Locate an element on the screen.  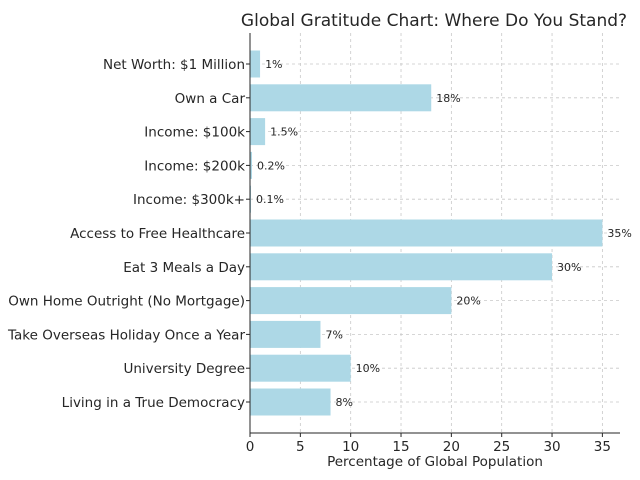
category-label: Take Overseas Holiday Once a Year is located at coordinates (126, 335).